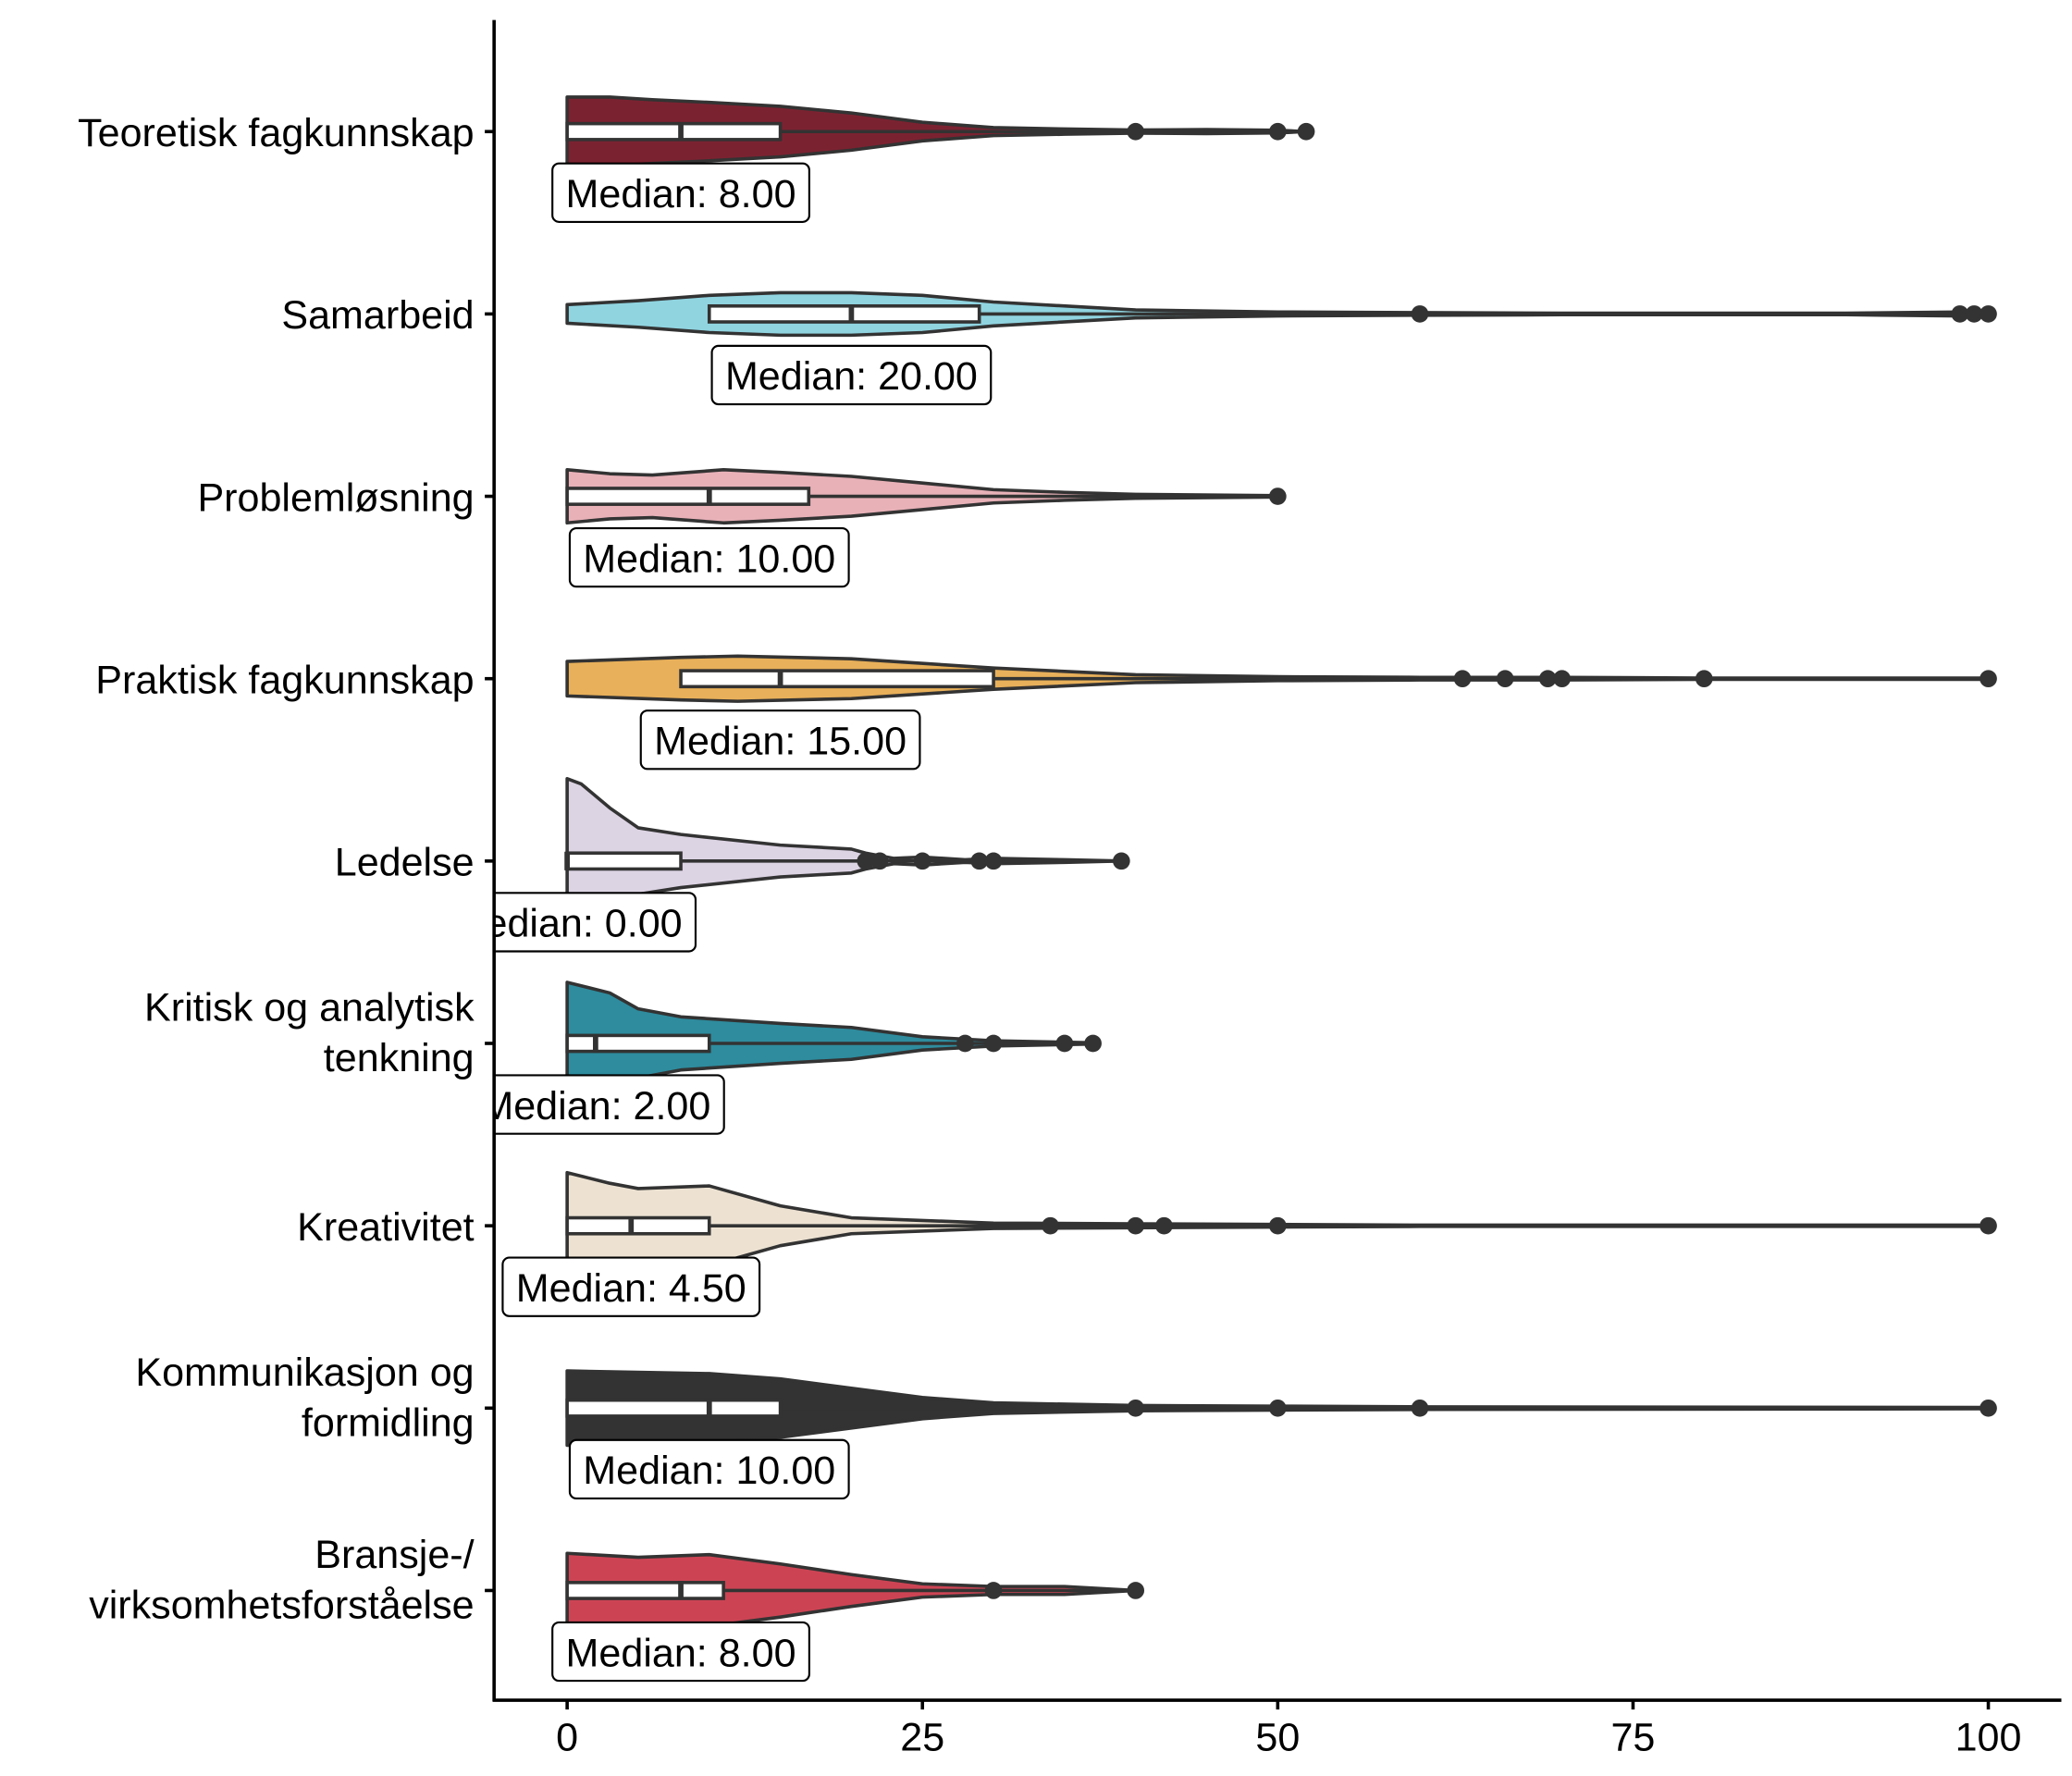 The height and width of the screenshot is (1776, 2072). Describe the element at coordinates (1278, 1738) in the screenshot. I see `x-tick-label: 50` at that location.